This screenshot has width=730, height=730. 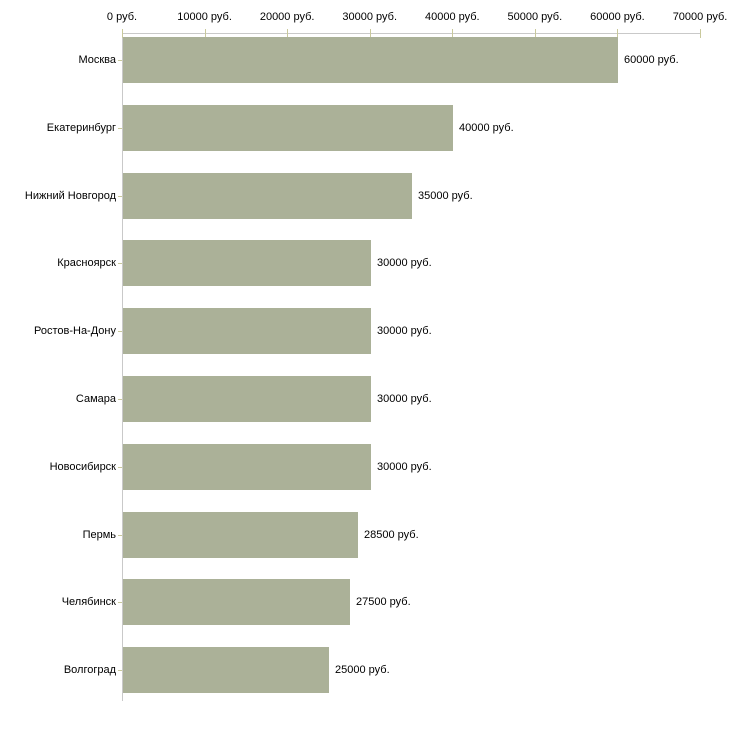 I want to click on y-tick-label: Красноярск, so click(x=86, y=263).